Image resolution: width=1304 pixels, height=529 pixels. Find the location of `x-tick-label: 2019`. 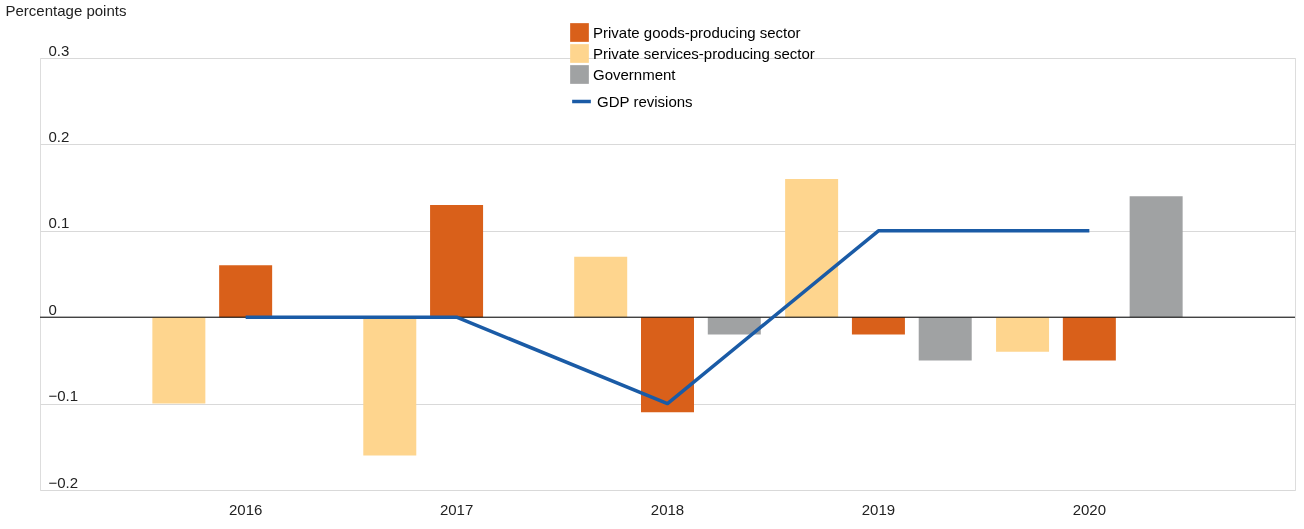

x-tick-label: 2019 is located at coordinates (878, 509).